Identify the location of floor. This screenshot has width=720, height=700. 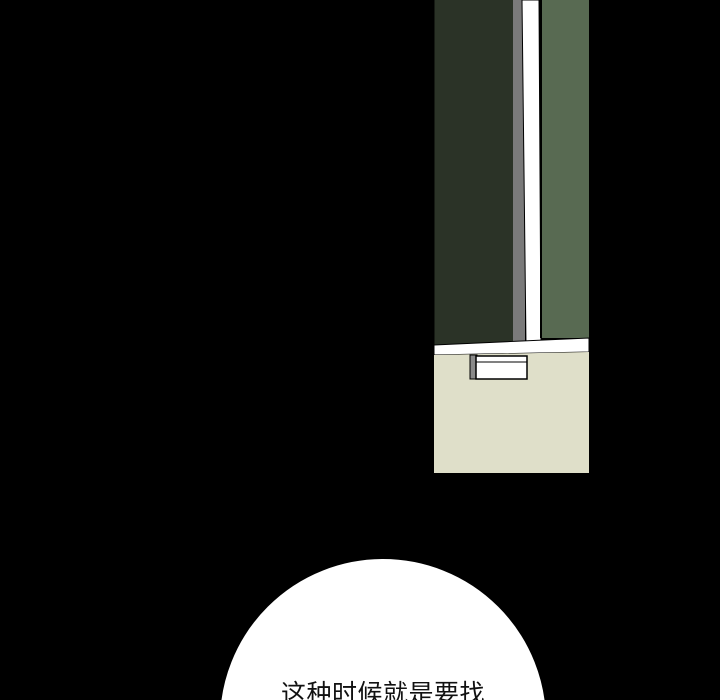
(511, 412).